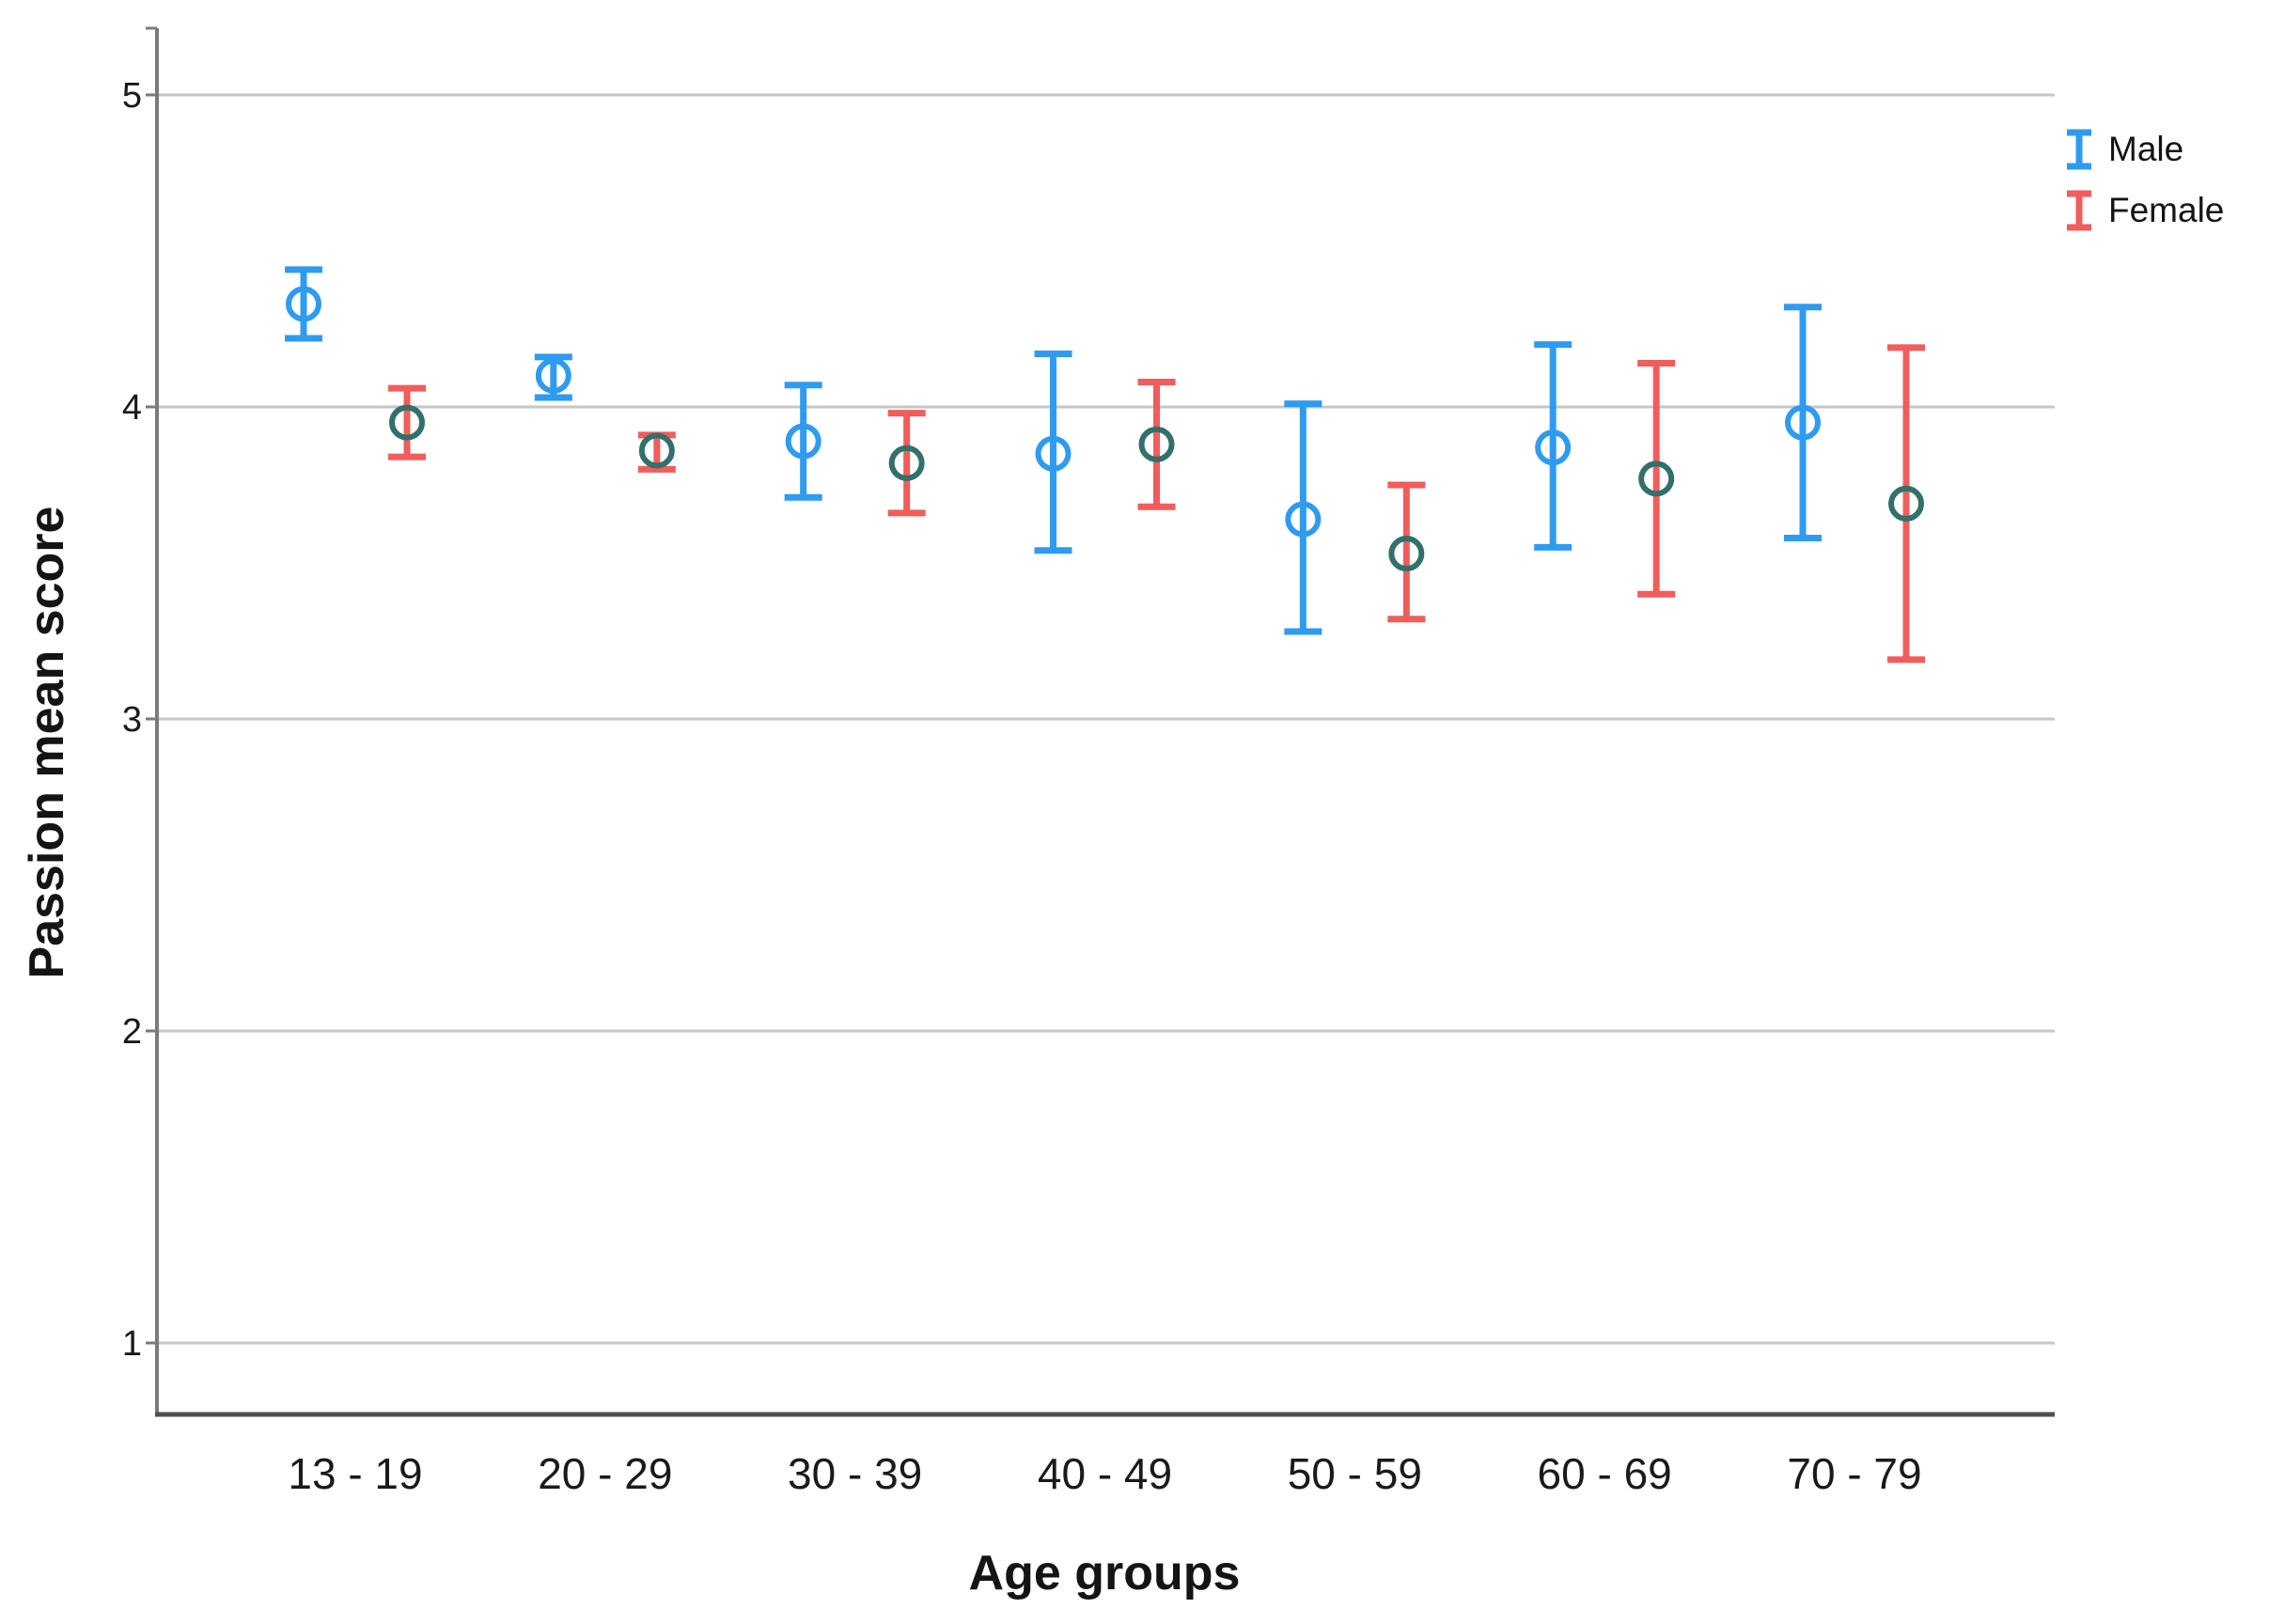 This screenshot has width=2269, height=1624. What do you see at coordinates (2079, 210) in the screenshot?
I see `female-errorbar-icon` at bounding box center [2079, 210].